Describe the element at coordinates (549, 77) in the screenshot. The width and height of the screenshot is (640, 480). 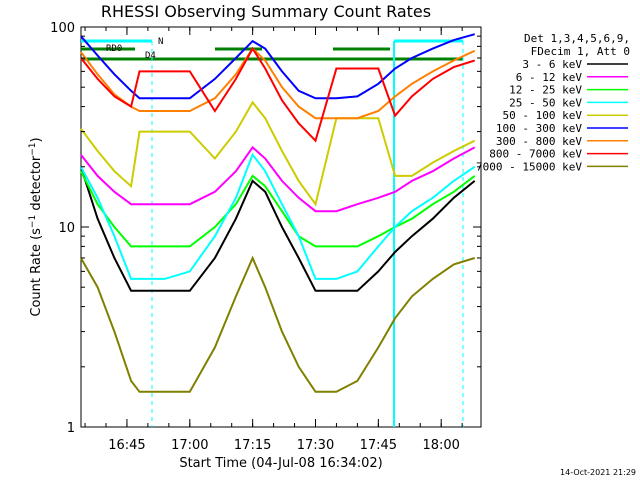
I see `legend-label-1: 6 - 12 keV` at that location.